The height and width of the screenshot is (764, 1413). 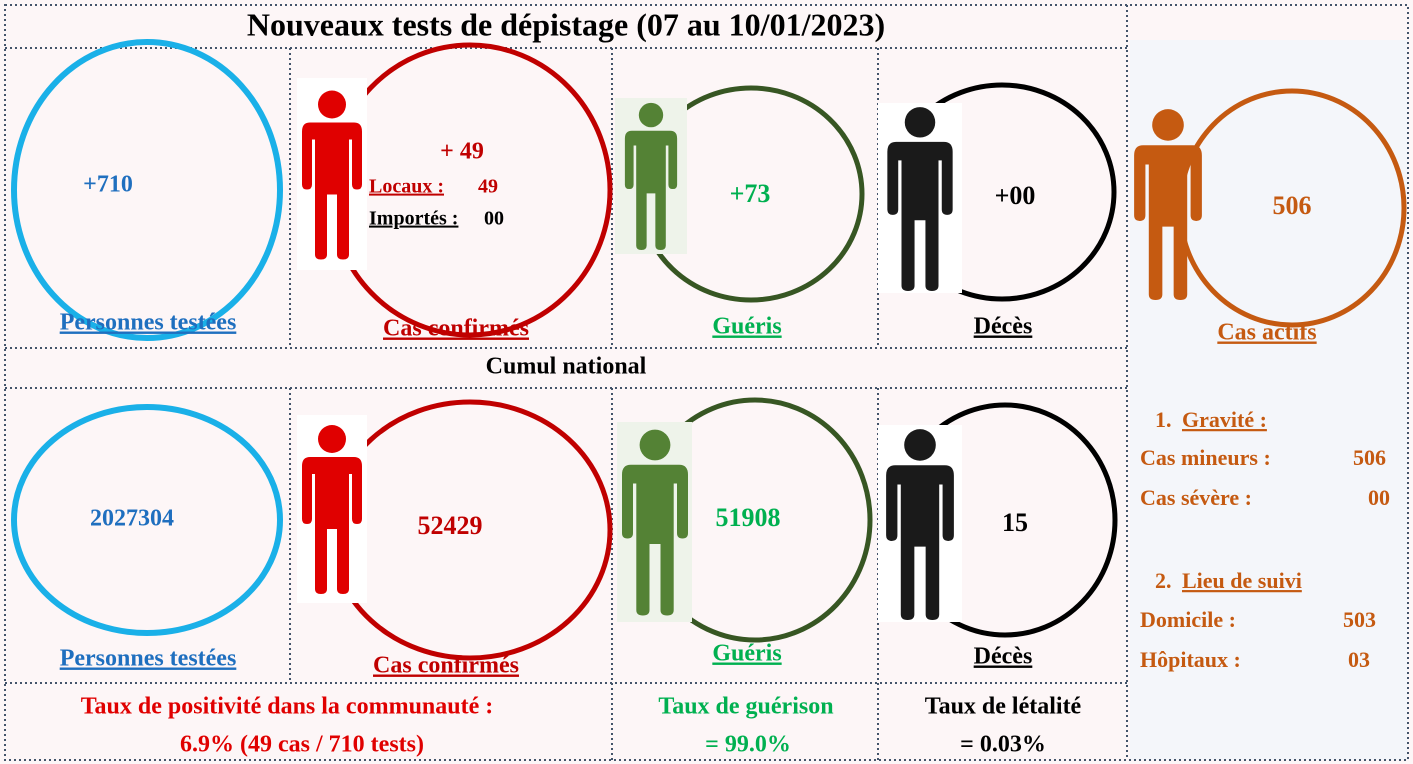 I want to click on value: 51908, so click(x=748, y=517).